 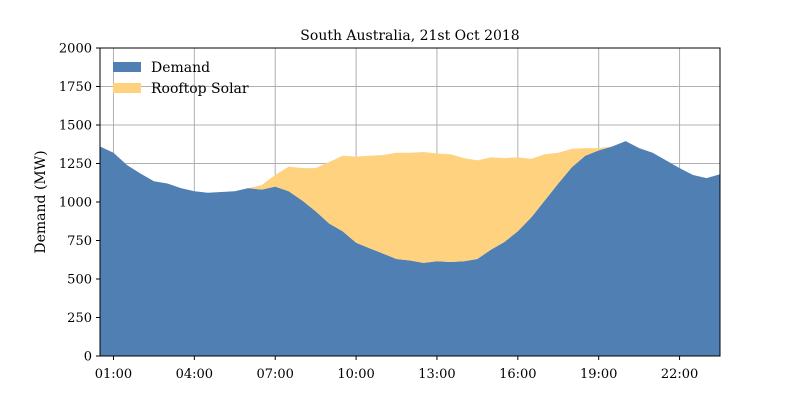 What do you see at coordinates (194, 374) in the screenshot?
I see `x-tick-label: 04:00` at bounding box center [194, 374].